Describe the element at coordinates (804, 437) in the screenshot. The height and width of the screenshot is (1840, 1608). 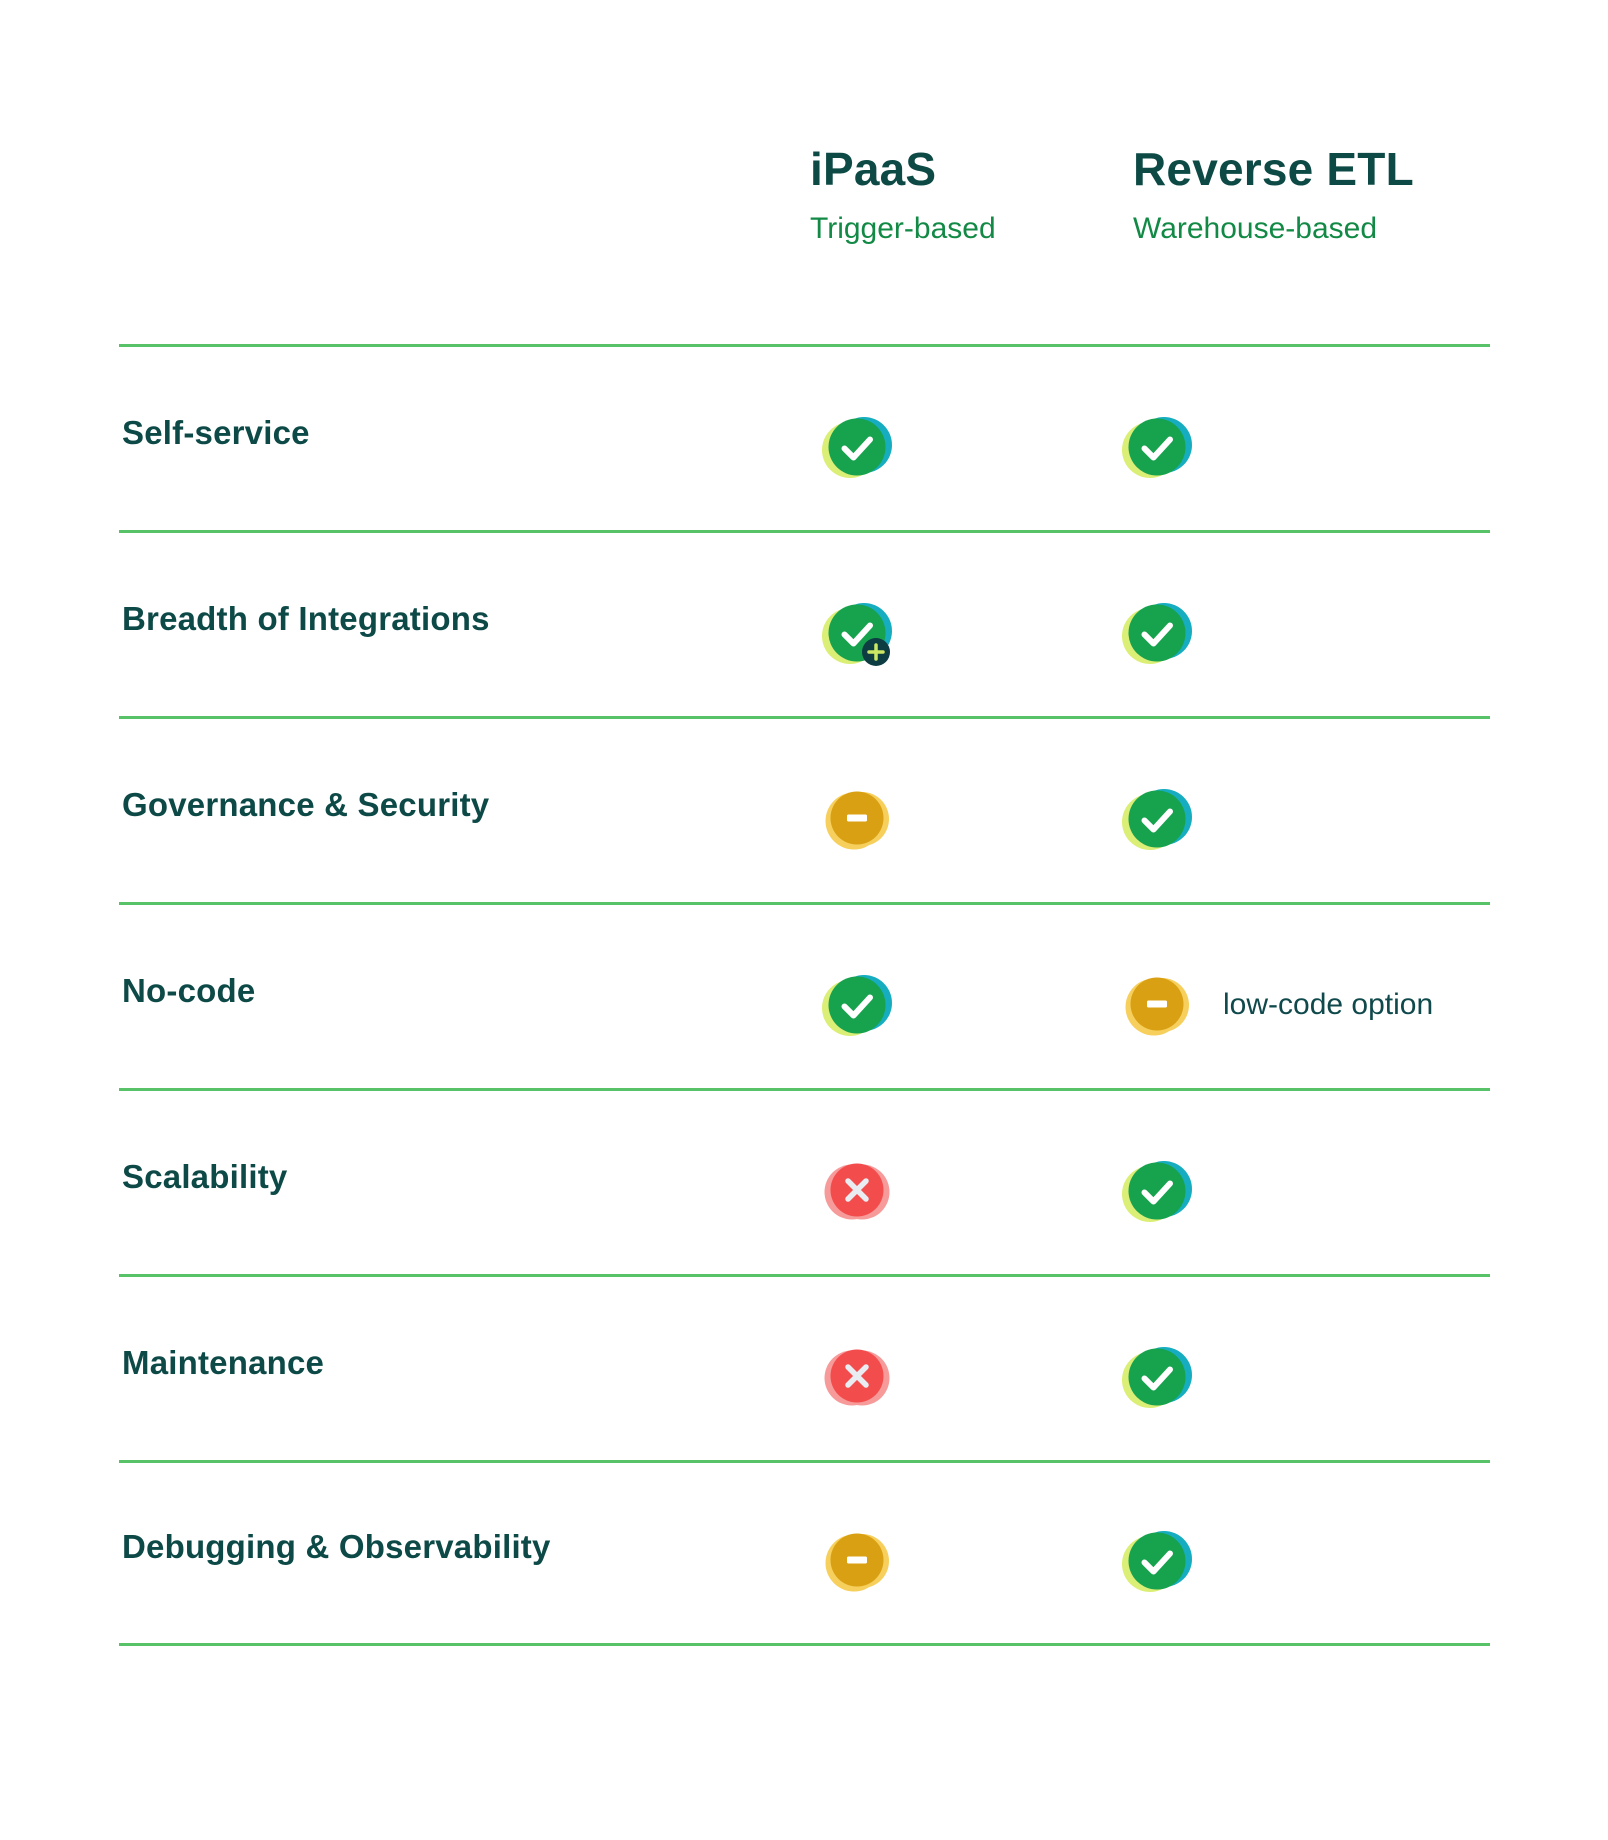
I see `table-row-self-service: Self-service` at that location.